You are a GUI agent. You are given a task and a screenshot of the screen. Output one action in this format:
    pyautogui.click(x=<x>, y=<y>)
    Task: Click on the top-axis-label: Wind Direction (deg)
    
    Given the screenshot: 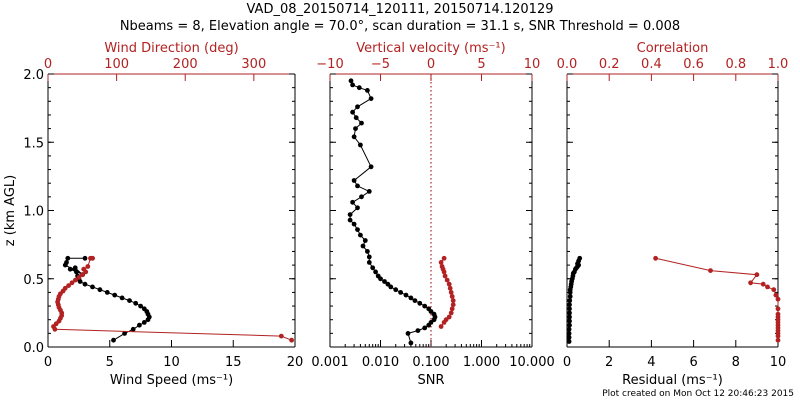 What is the action you would take?
    pyautogui.click(x=171, y=48)
    